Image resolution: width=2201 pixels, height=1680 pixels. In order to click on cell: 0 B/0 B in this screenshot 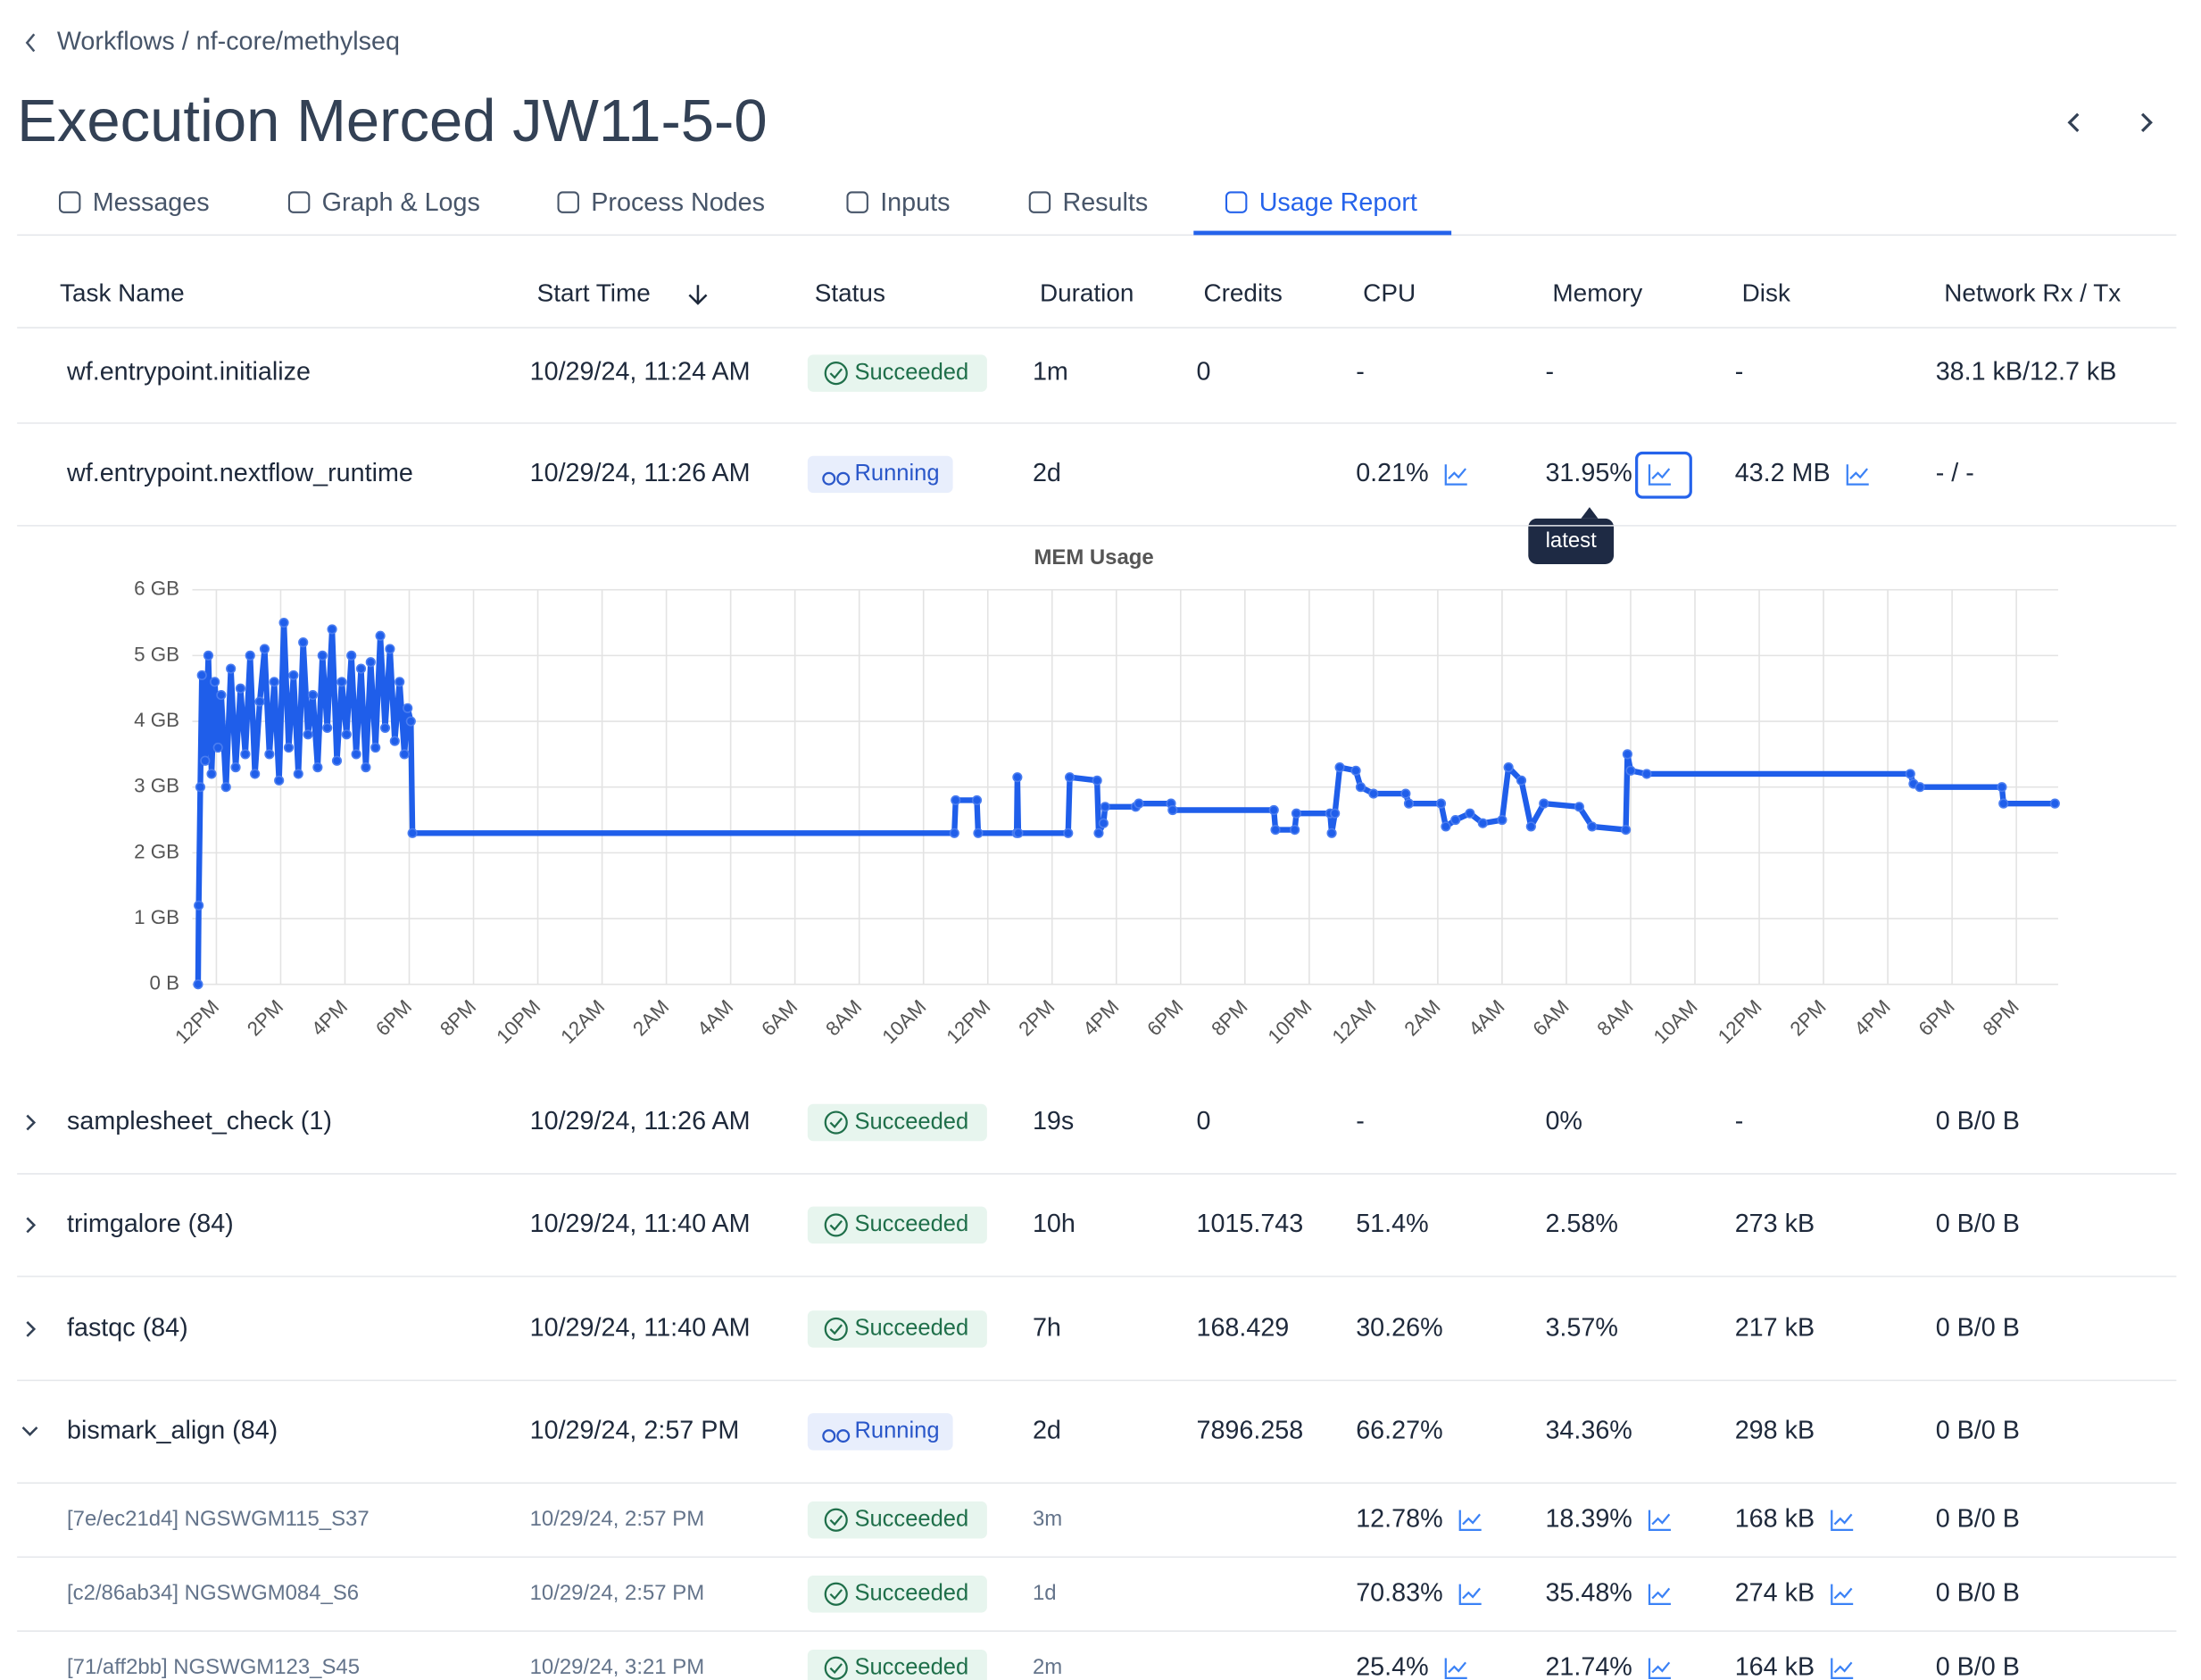, I will do `click(1978, 1666)`.